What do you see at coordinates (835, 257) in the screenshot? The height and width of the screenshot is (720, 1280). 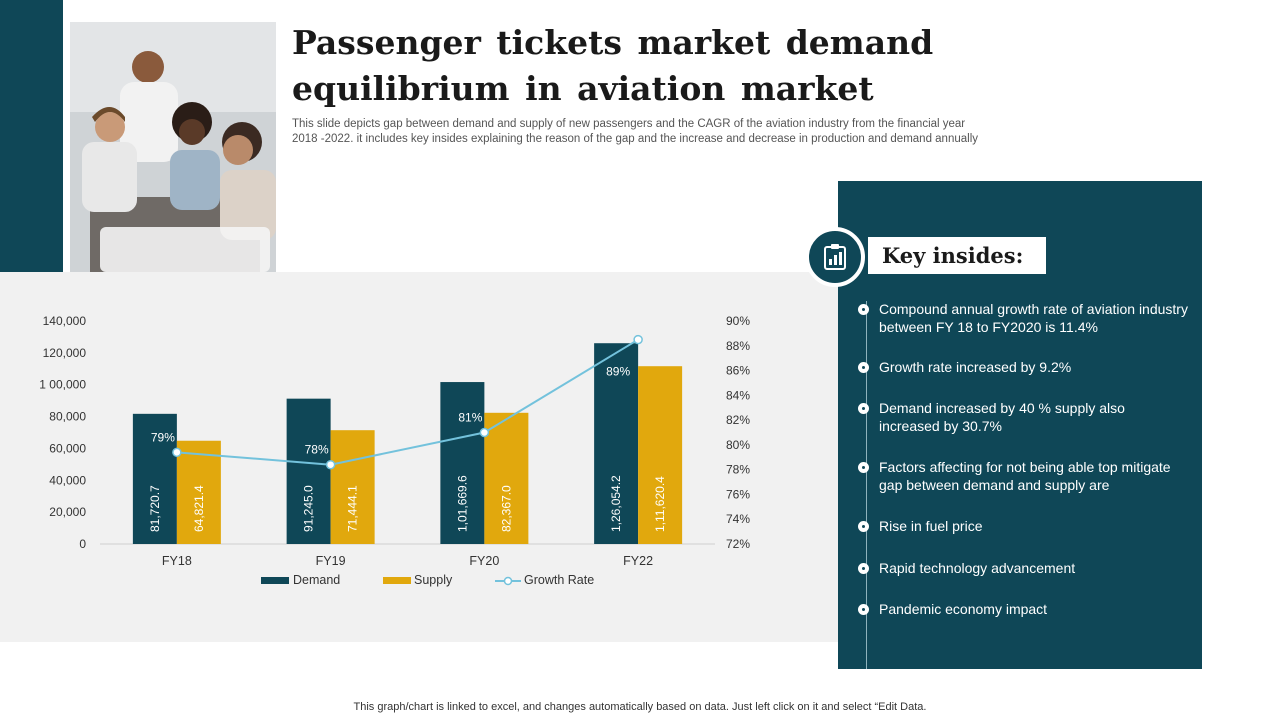 I see `clipboard-chart-icon` at bounding box center [835, 257].